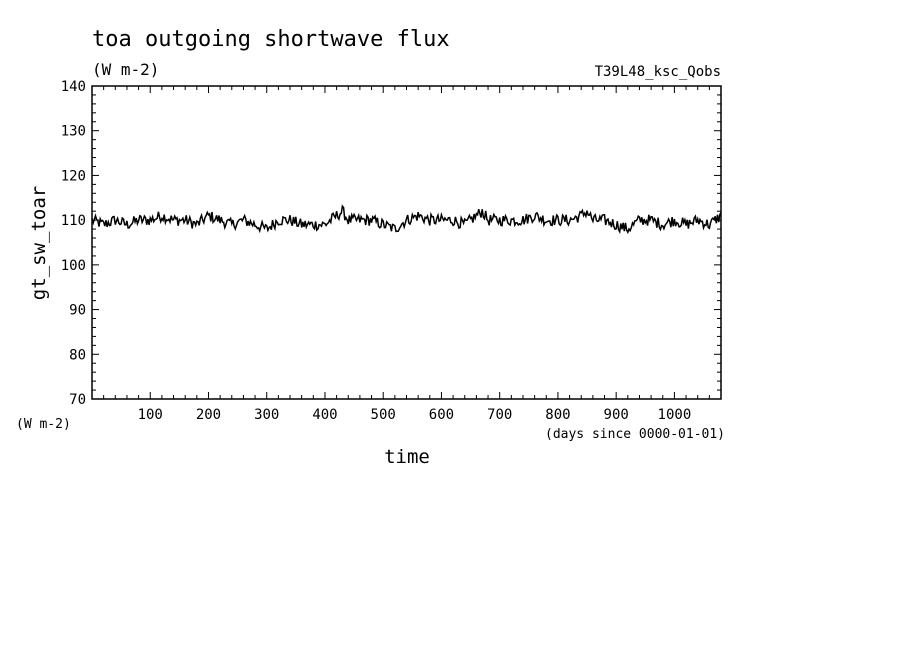 The image size is (904, 654). Describe the element at coordinates (73, 221) in the screenshot. I see `y-tick-label: 110` at that location.